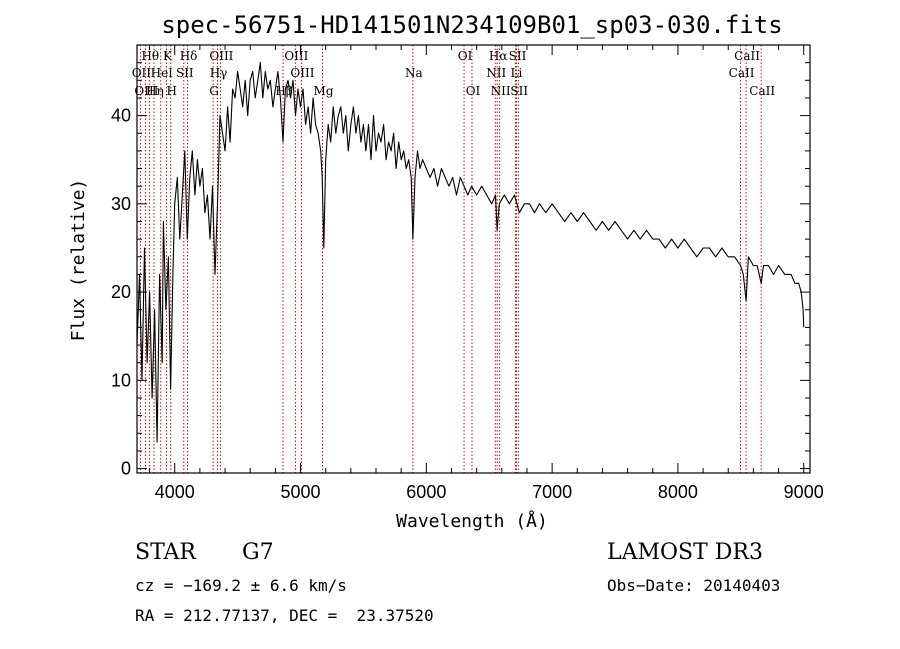 Image resolution: width=900 pixels, height=649 pixels. Describe the element at coordinates (552, 492) in the screenshot. I see `x-tick-label: 7000` at that location.